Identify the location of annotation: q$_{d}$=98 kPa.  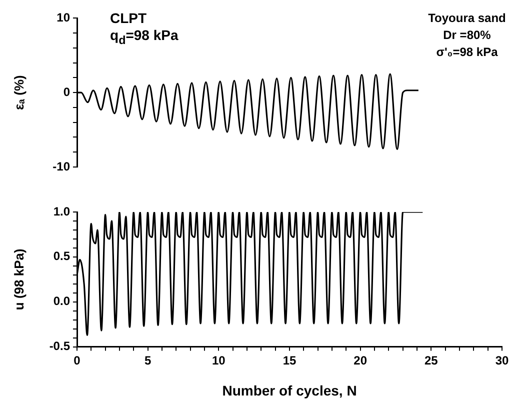
(144, 38).